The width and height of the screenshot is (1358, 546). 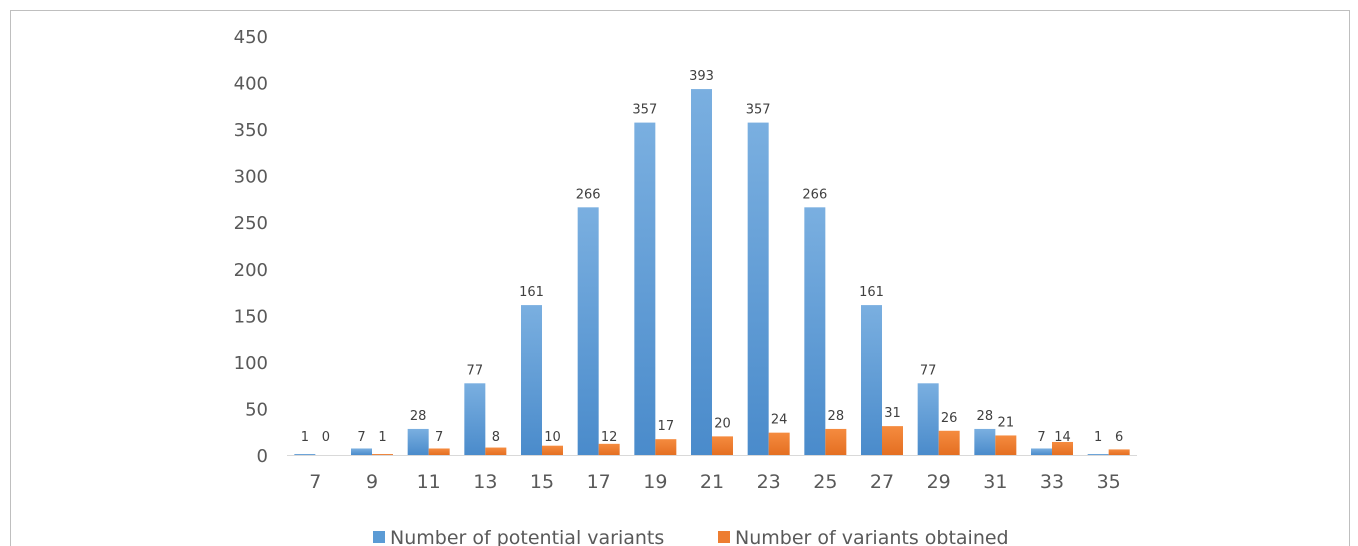 I want to click on x-tick-label: 31, so click(x=995, y=482).